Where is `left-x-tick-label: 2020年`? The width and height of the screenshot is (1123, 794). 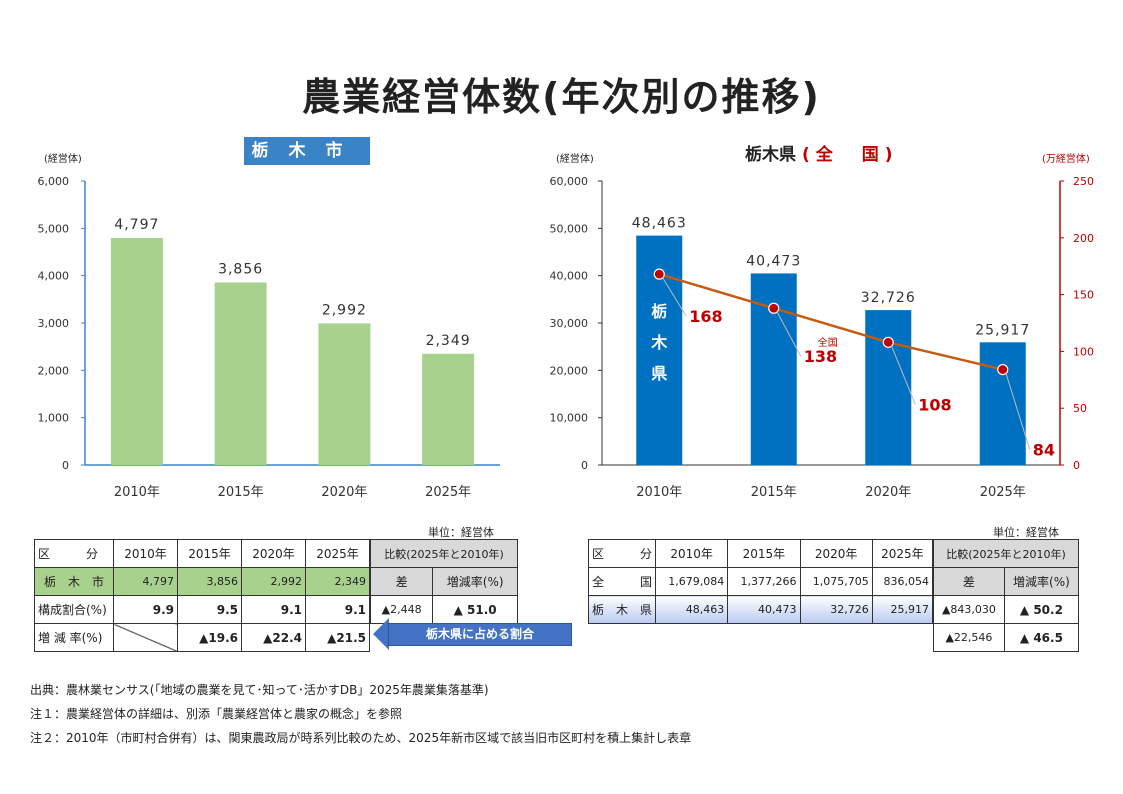 left-x-tick-label: 2020年 is located at coordinates (344, 492).